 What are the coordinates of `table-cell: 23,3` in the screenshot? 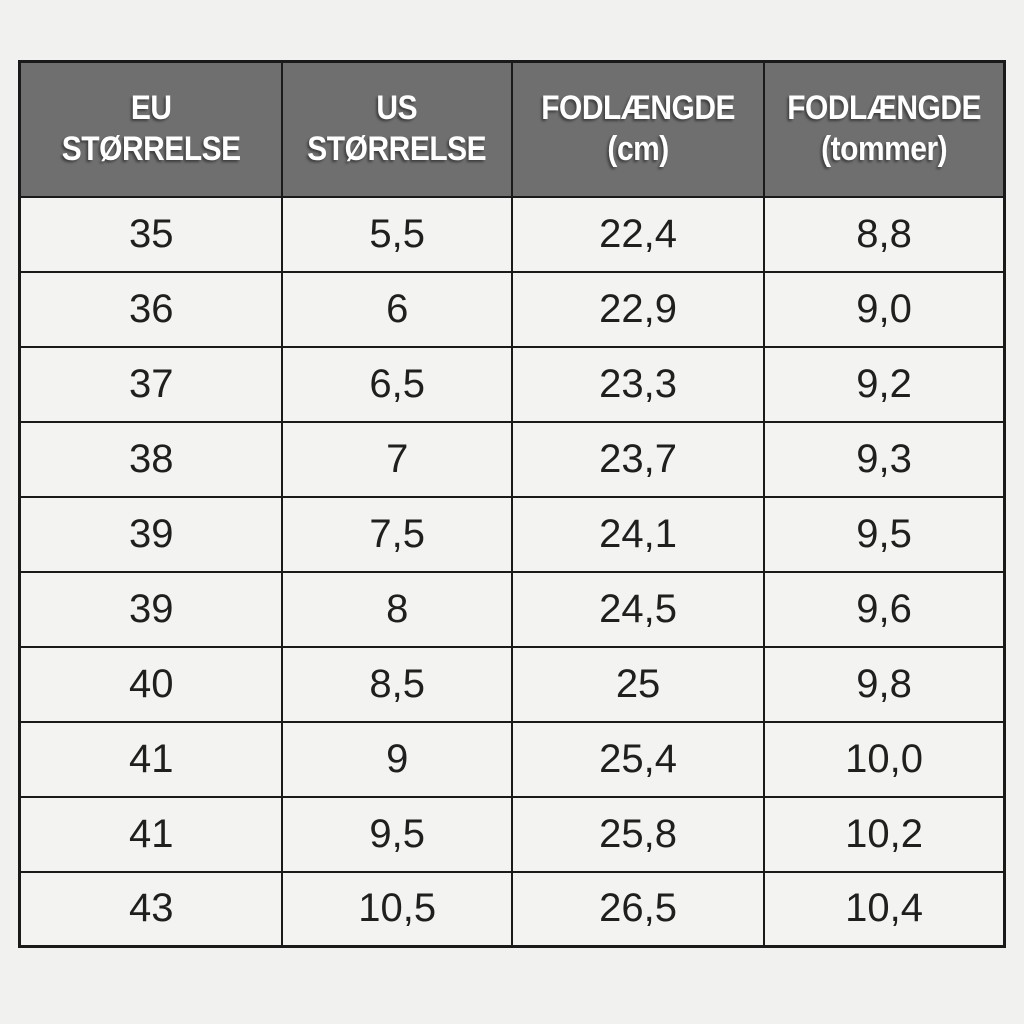 It's located at (638, 384).